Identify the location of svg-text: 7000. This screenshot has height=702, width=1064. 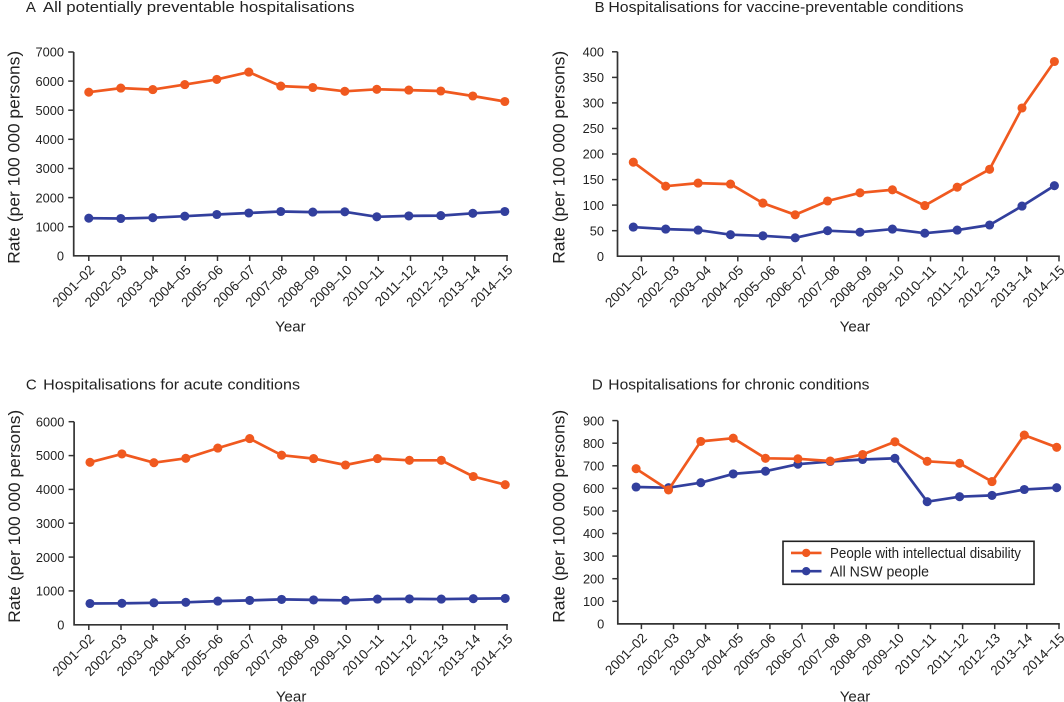
(50, 52).